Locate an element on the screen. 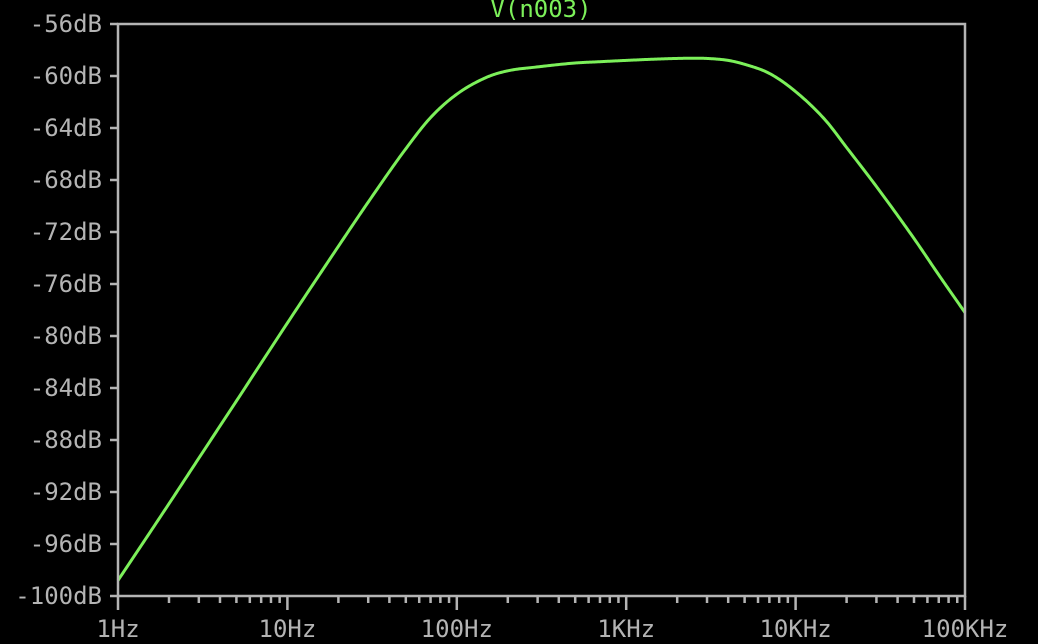 The width and height of the screenshot is (1038, 644). y-tick-label: -100dB is located at coordinates (58, 596).